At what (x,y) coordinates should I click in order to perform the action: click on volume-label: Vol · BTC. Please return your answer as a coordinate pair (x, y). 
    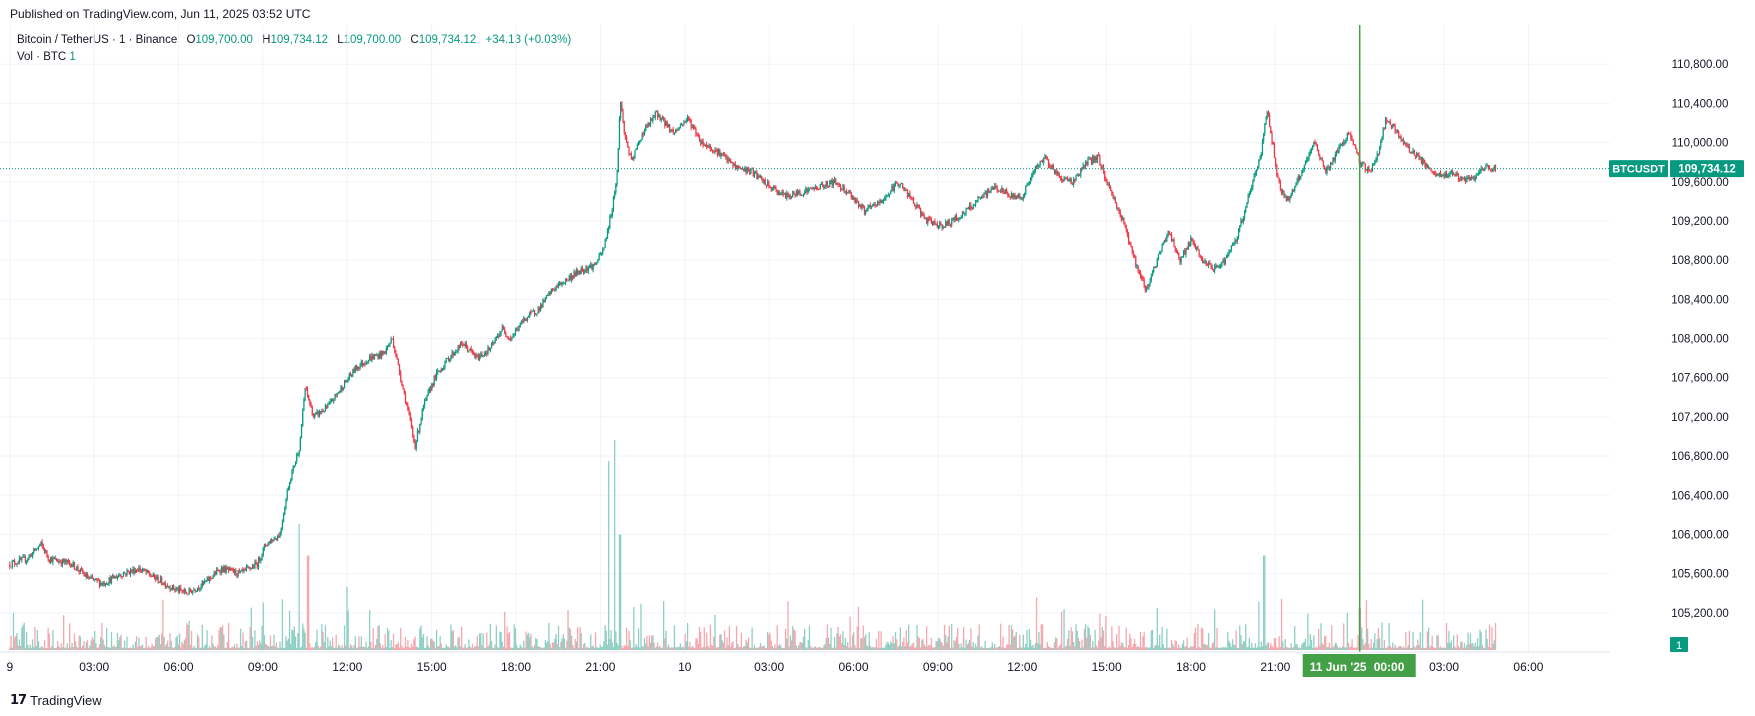
    Looking at the image, I should click on (42, 57).